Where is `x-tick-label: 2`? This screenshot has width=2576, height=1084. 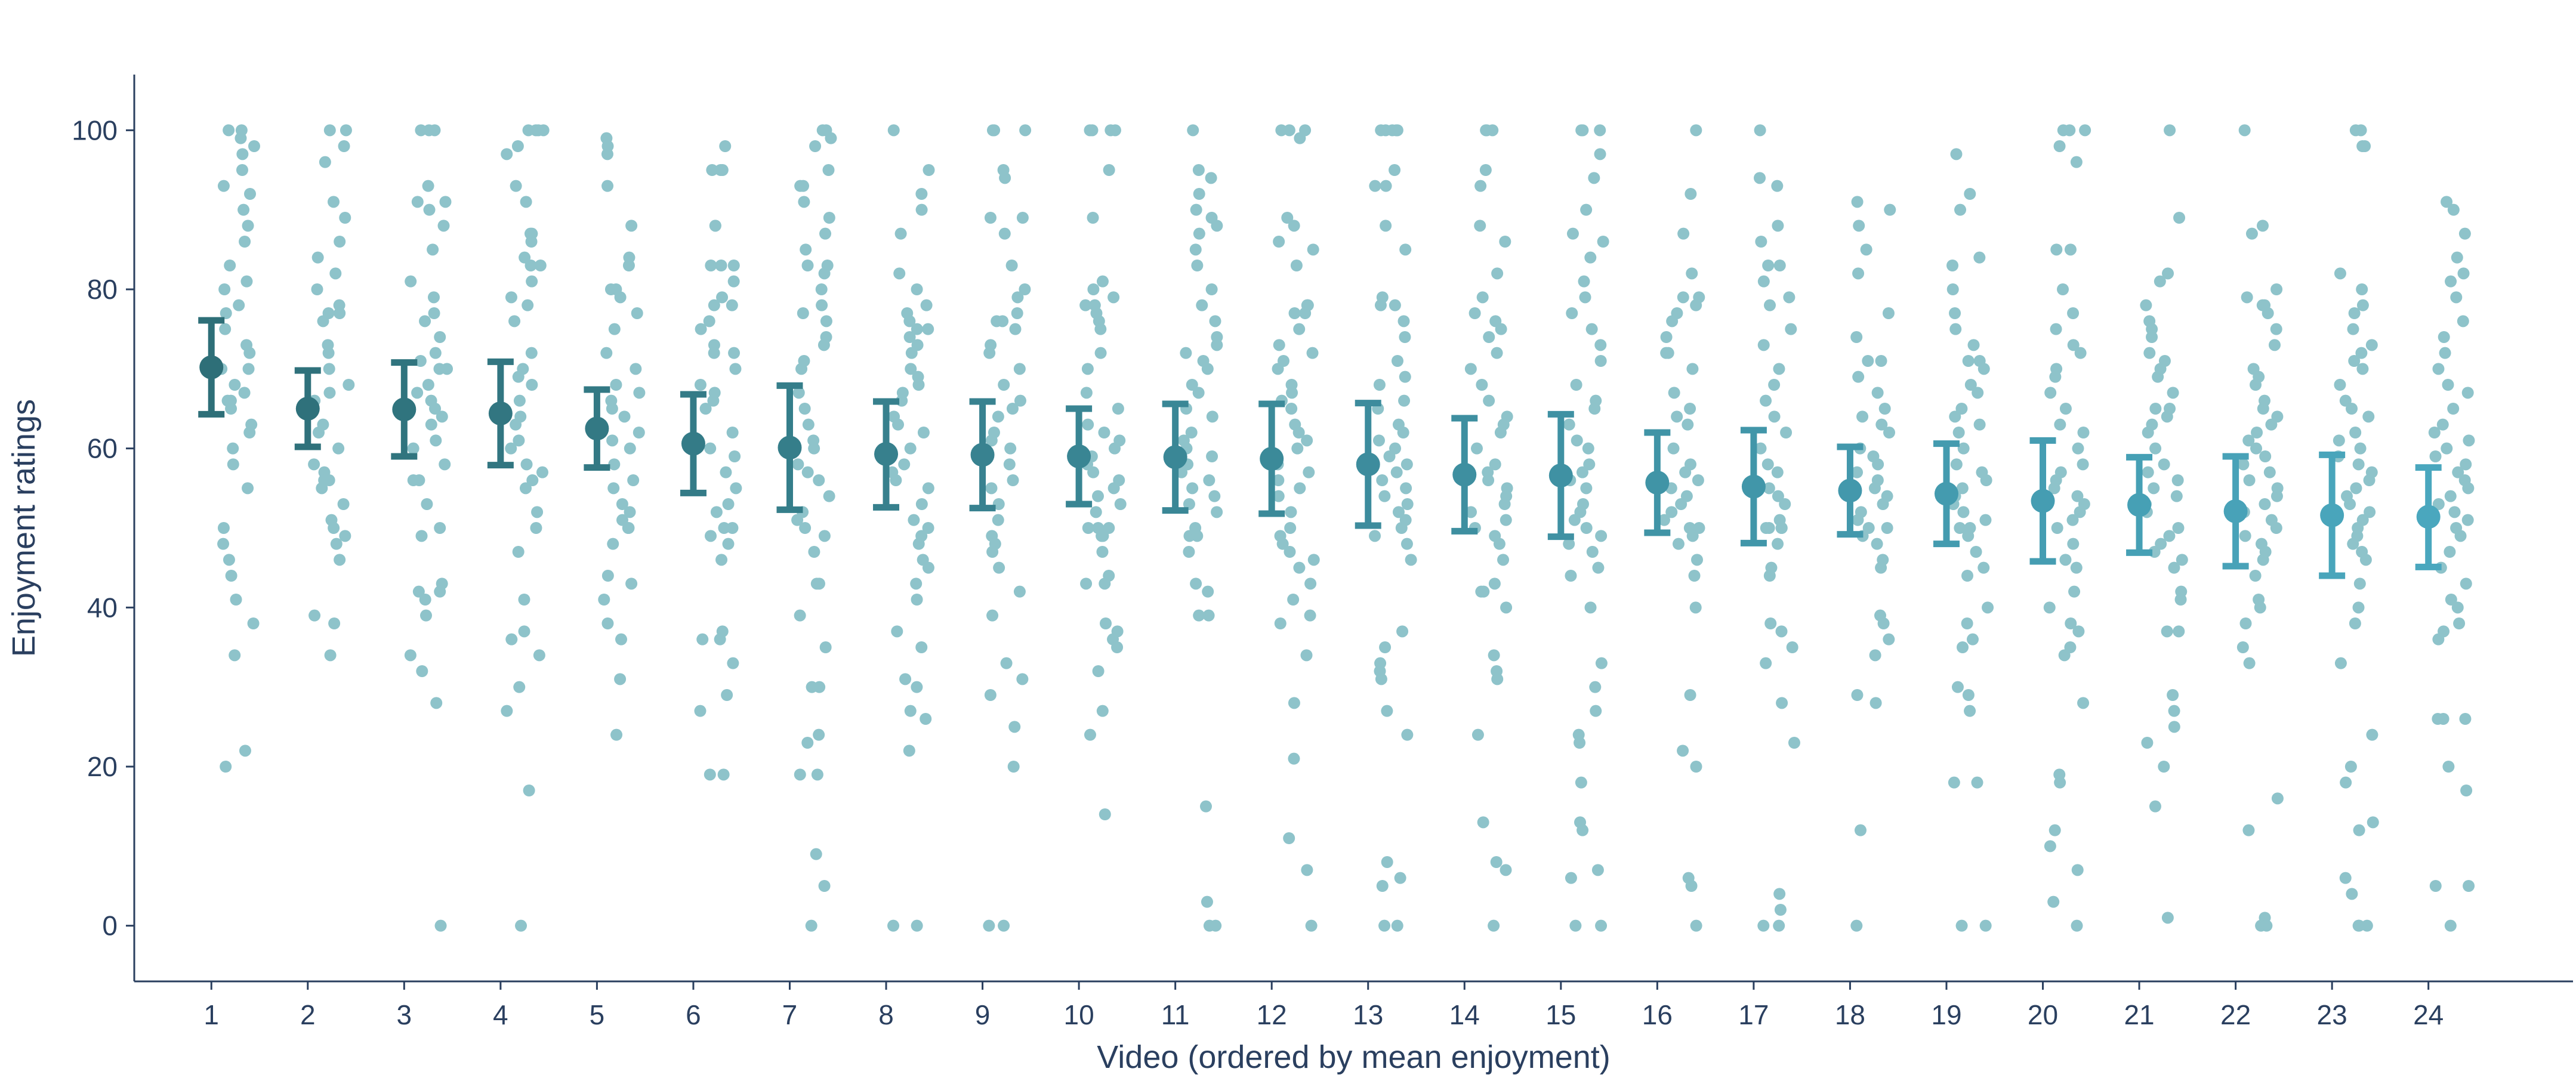
x-tick-label: 2 is located at coordinates (308, 1014).